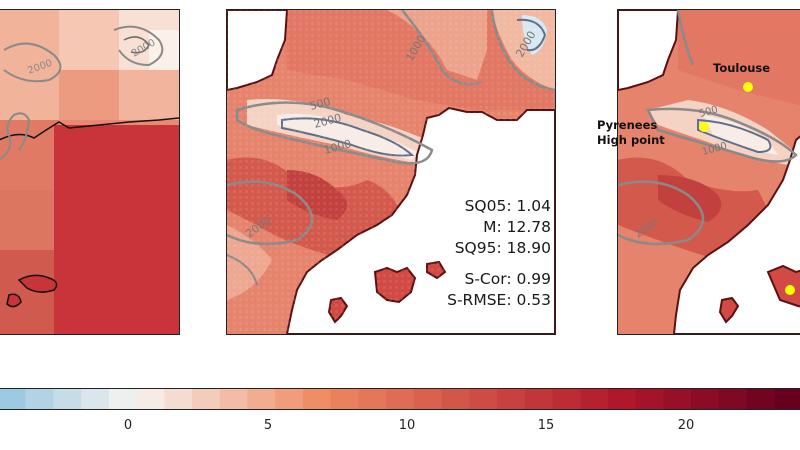 Image resolution: width=800 pixels, height=450 pixels. What do you see at coordinates (686, 425) in the screenshot?
I see `colorbar-tick-label: 20` at bounding box center [686, 425].